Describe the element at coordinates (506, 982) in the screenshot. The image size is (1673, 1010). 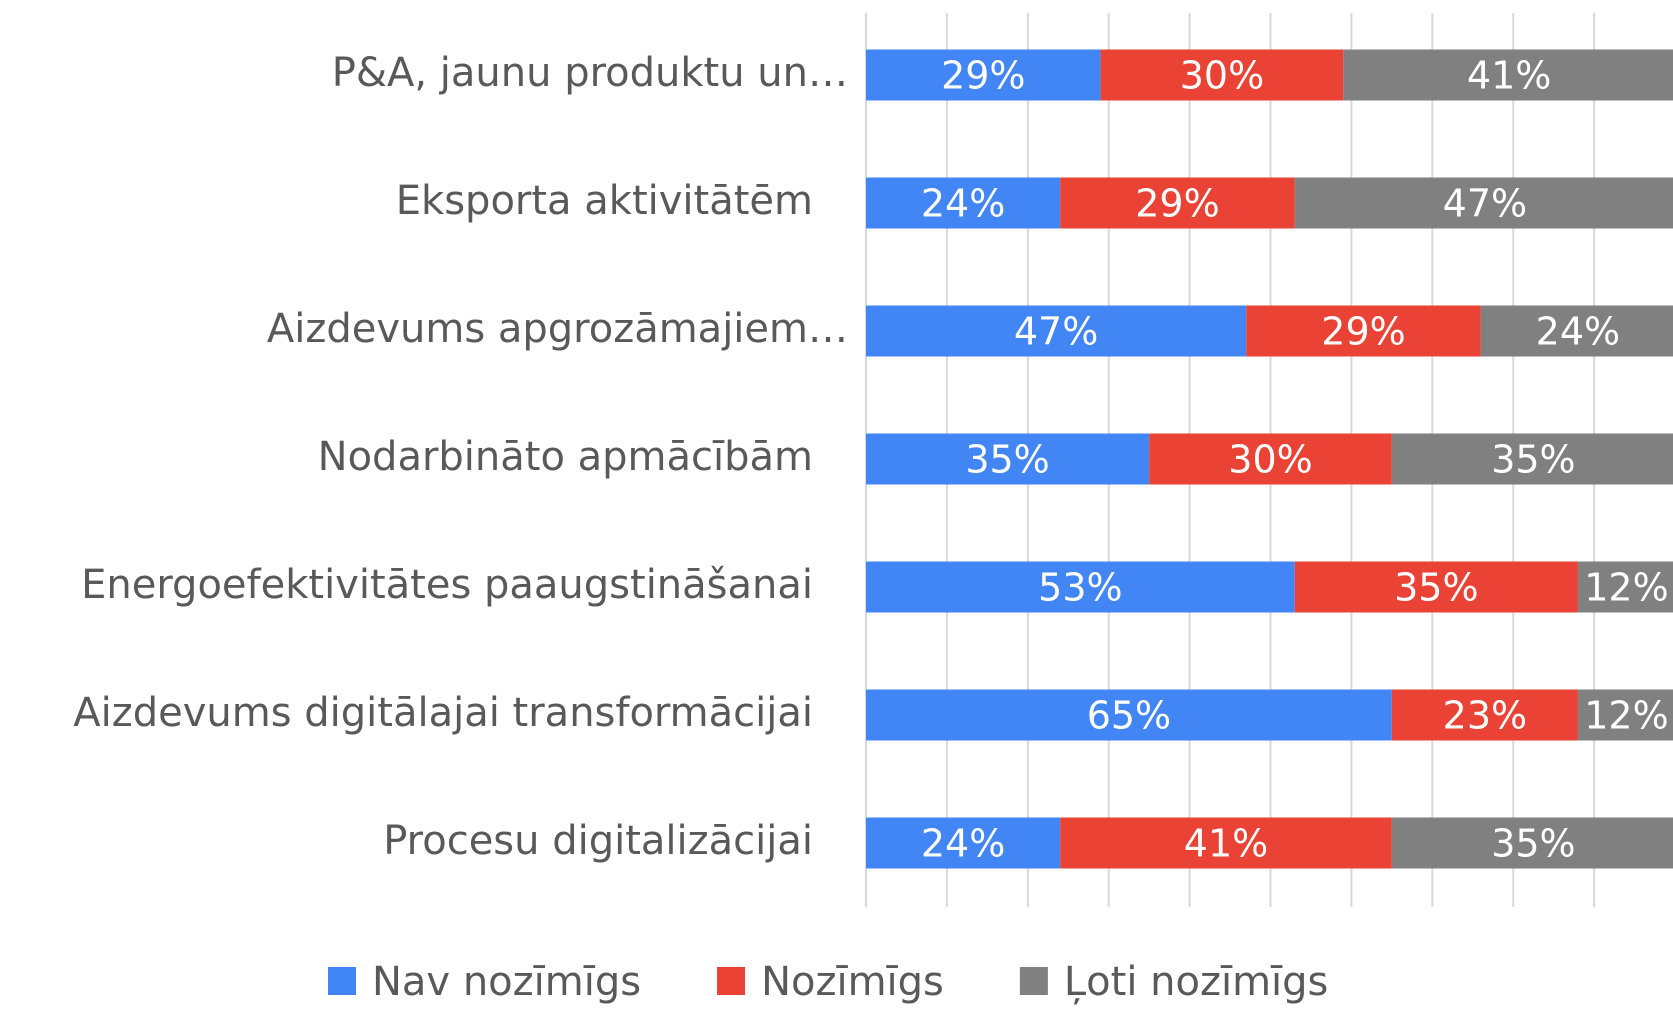
I see `legend-label: Nav nozīmīgs` at that location.